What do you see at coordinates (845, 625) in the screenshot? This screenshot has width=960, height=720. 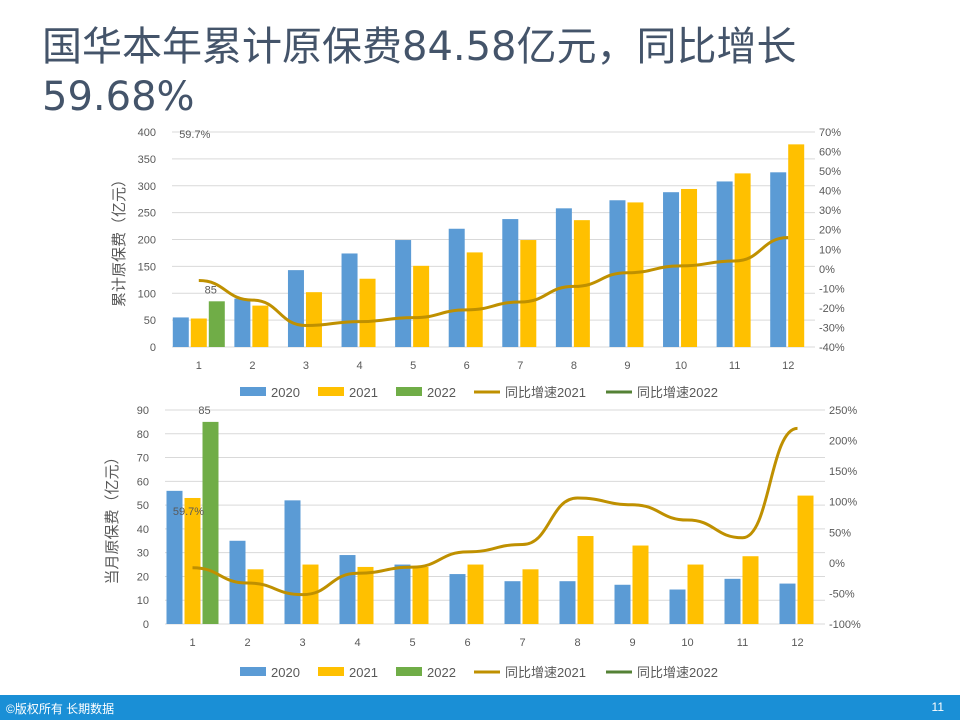 I see `y2-tick-label: -100%` at bounding box center [845, 625].